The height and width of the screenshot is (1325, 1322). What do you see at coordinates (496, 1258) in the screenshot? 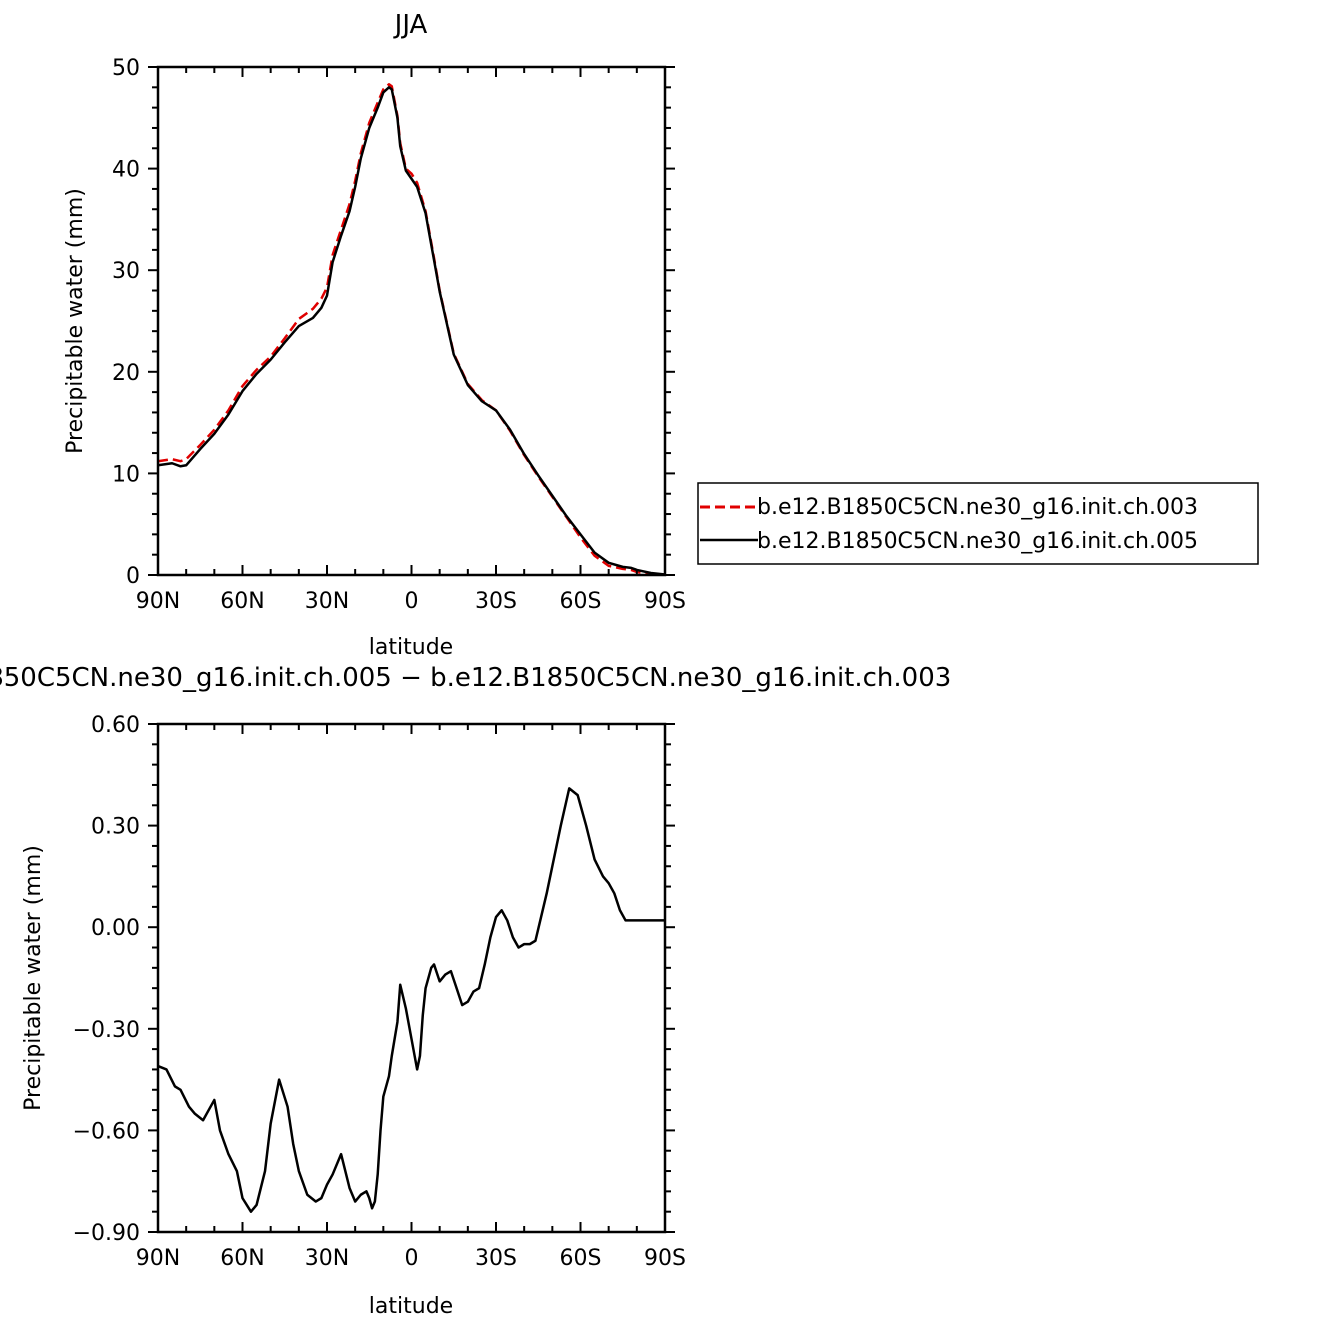
I see `bot-x-tick-label: 30S` at bounding box center [496, 1258].